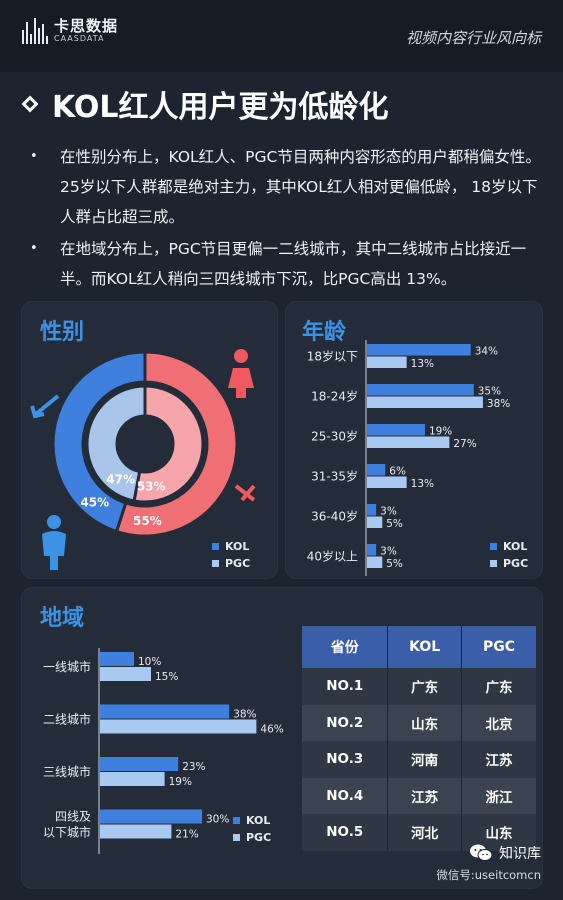 This screenshot has height=900, width=563. I want to click on category-label: 36-40岁, so click(334, 516).